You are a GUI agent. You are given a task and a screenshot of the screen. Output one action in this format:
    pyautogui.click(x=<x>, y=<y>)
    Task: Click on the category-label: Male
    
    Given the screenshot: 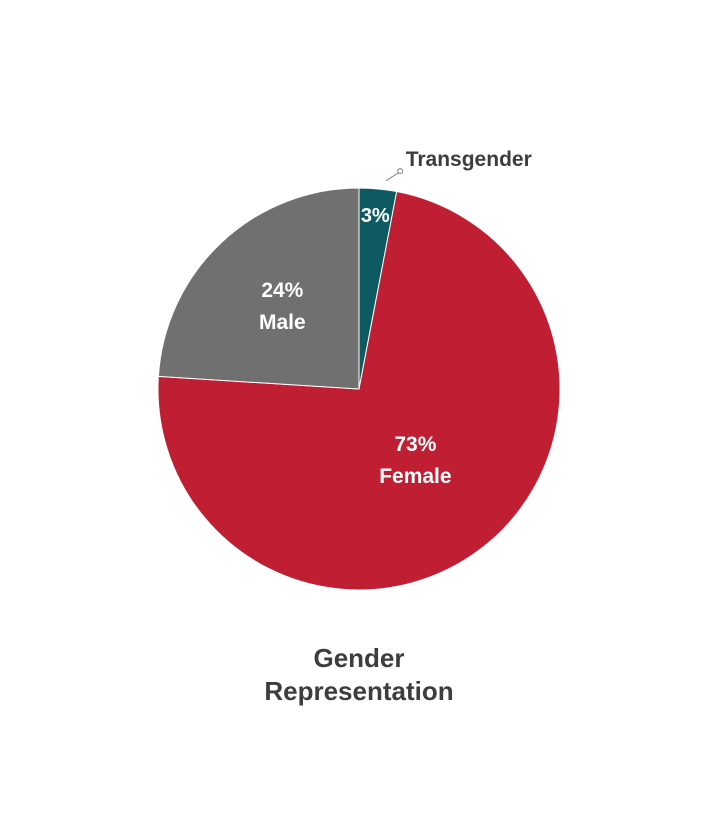 What is the action you would take?
    pyautogui.click(x=282, y=322)
    